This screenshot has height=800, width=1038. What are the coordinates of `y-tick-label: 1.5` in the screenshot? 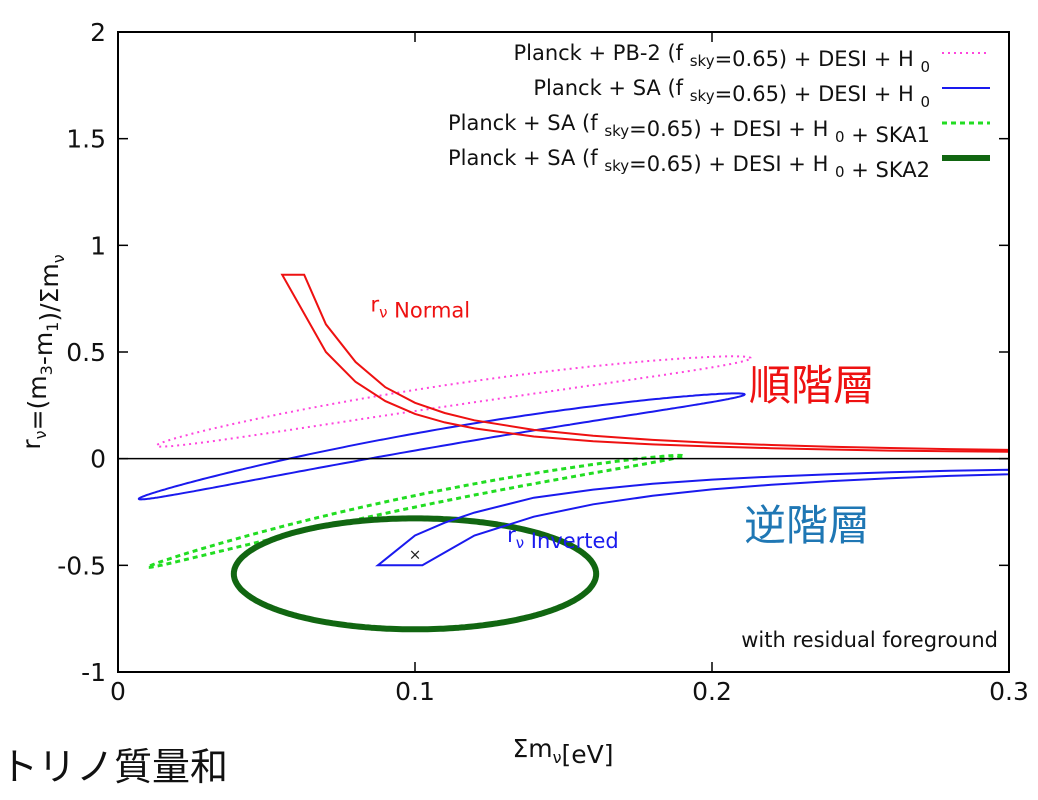 It's located at (86, 139).